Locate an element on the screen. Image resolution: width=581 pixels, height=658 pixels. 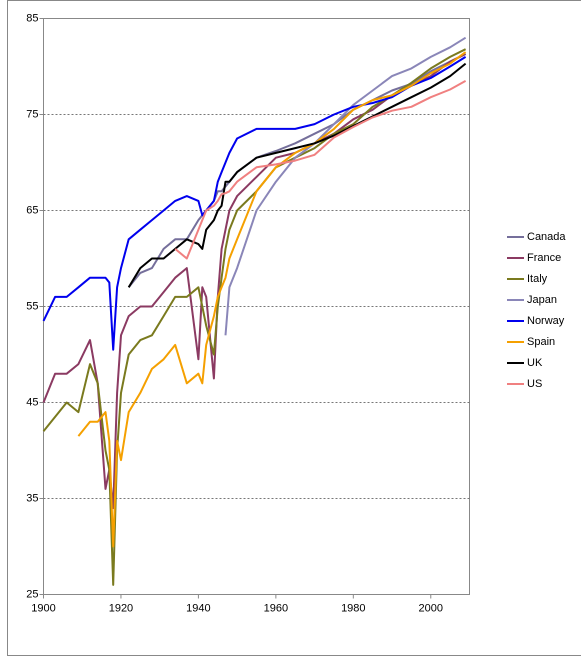
legend-label: Norway is located at coordinates (546, 321).